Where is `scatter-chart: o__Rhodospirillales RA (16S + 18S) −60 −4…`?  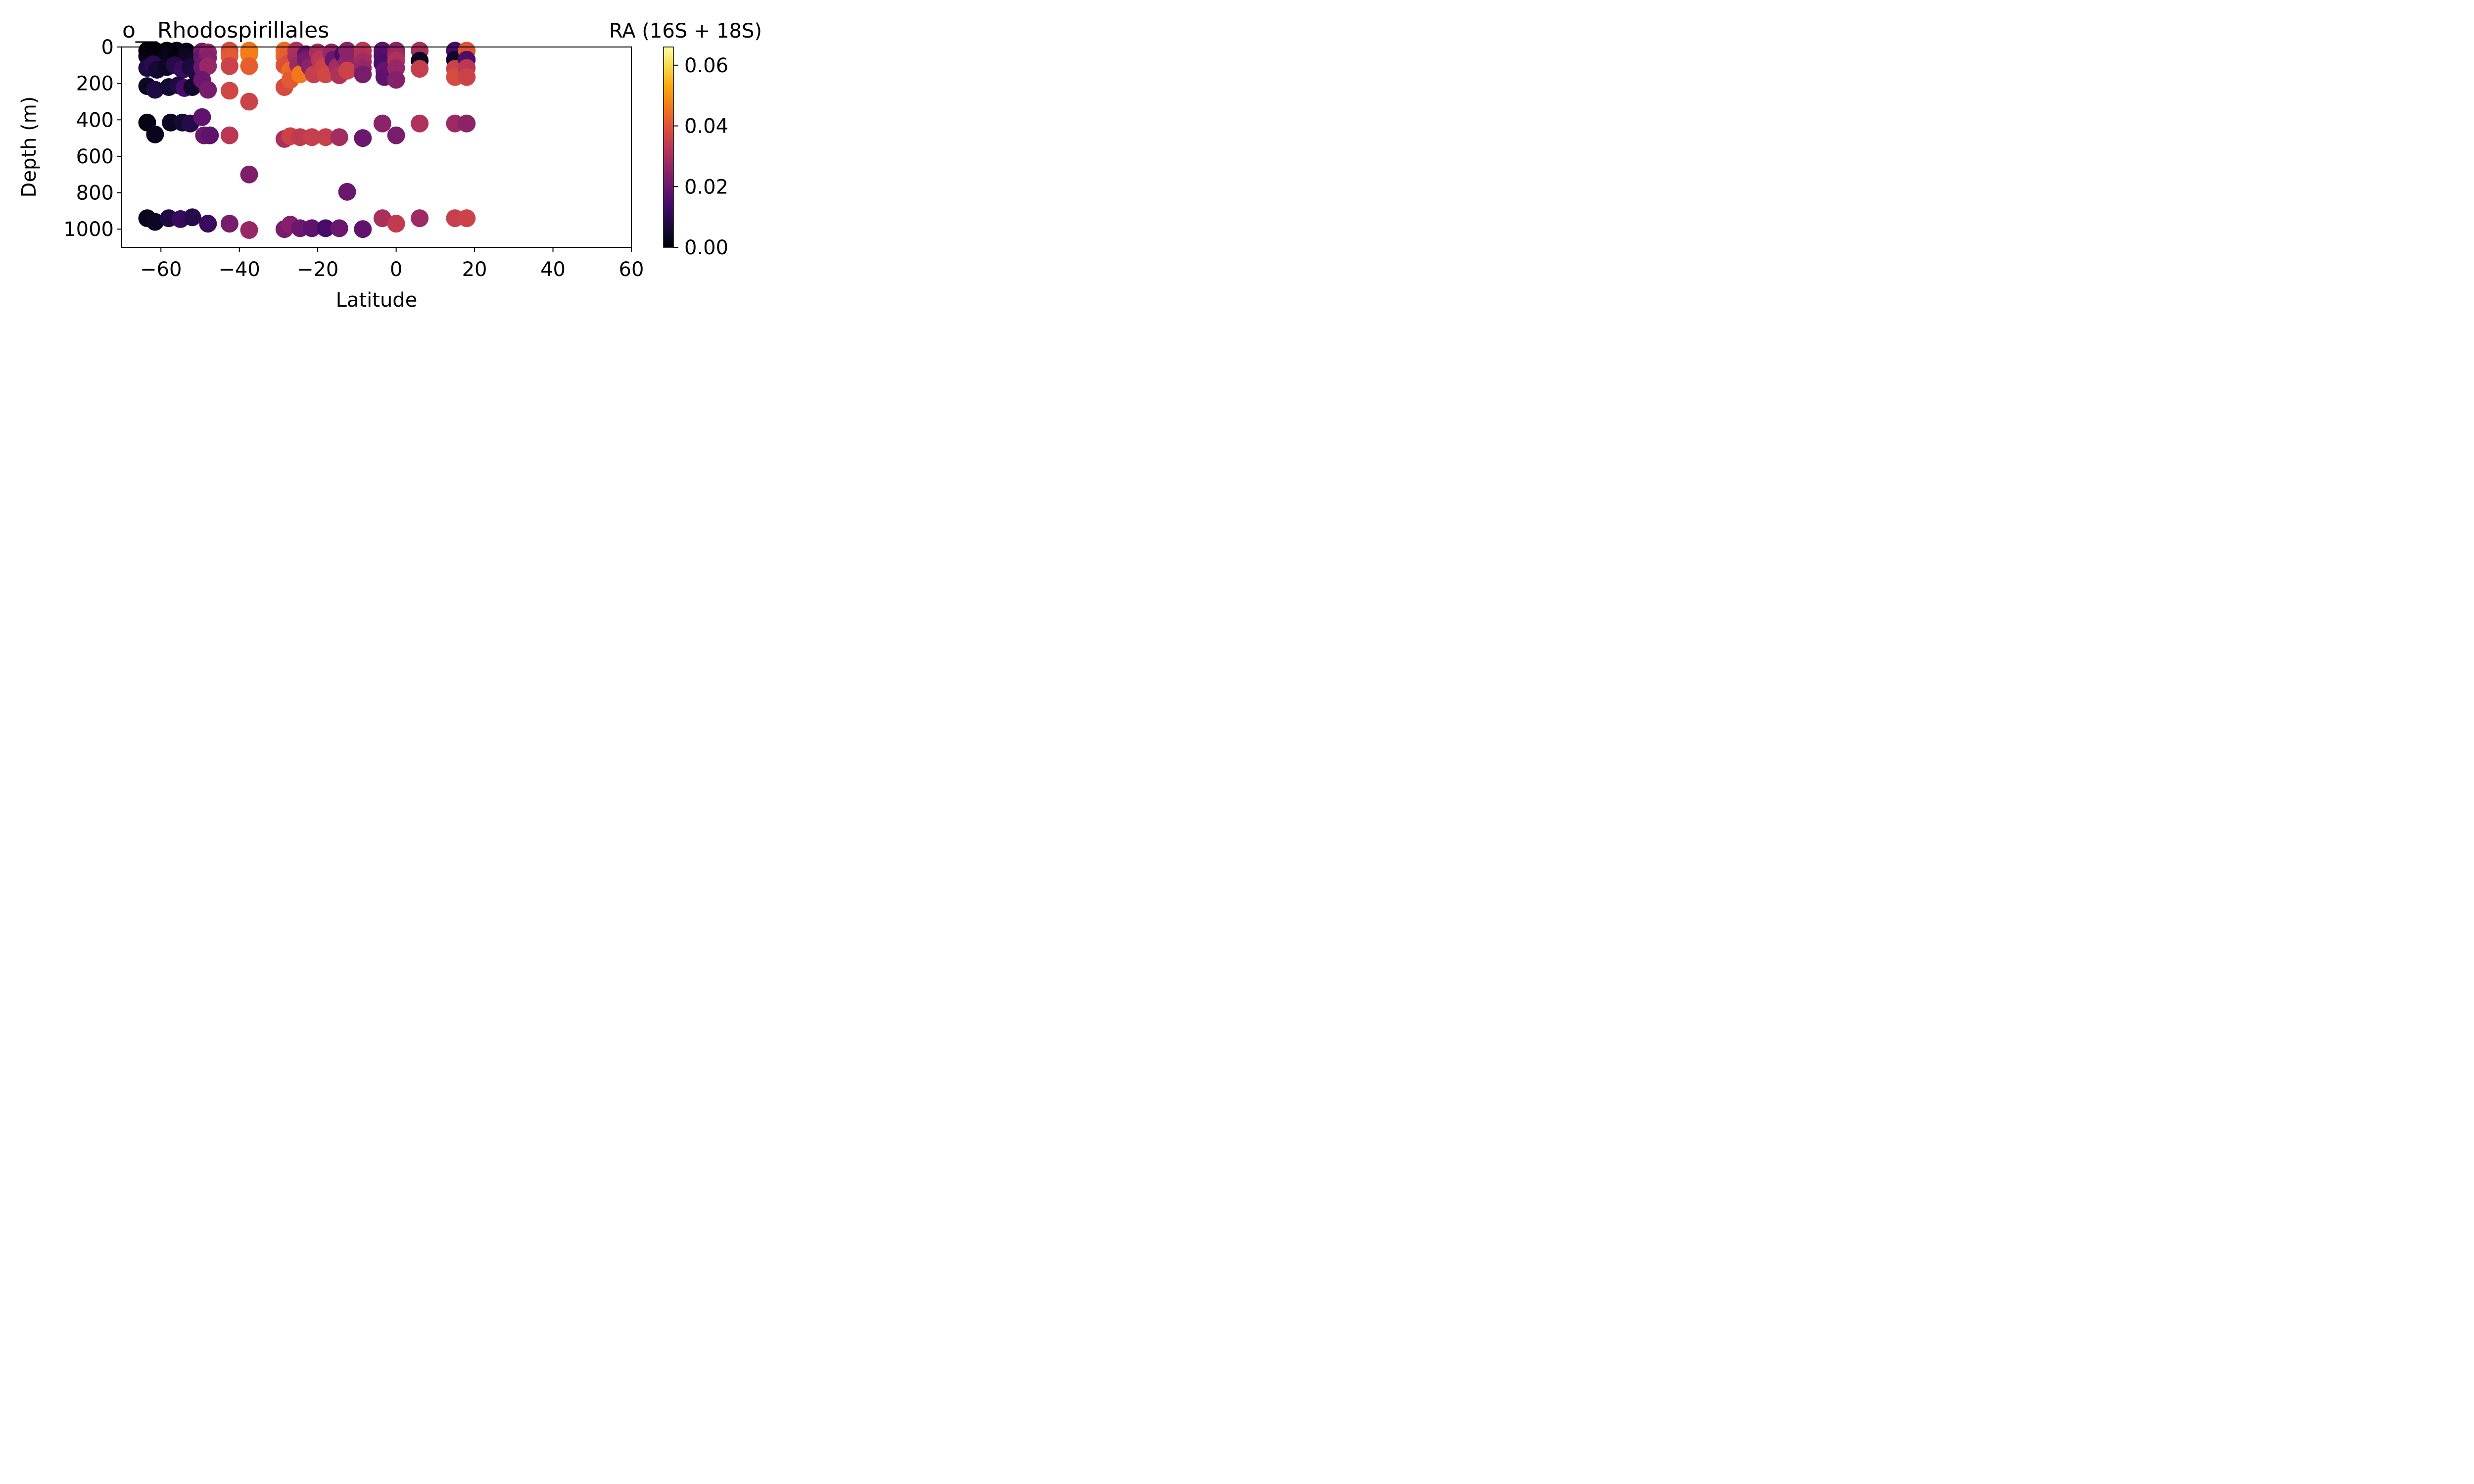
scatter-chart: o__Rhodospirillales RA (16S + 18S) −60 −4… is located at coordinates (390, 165).